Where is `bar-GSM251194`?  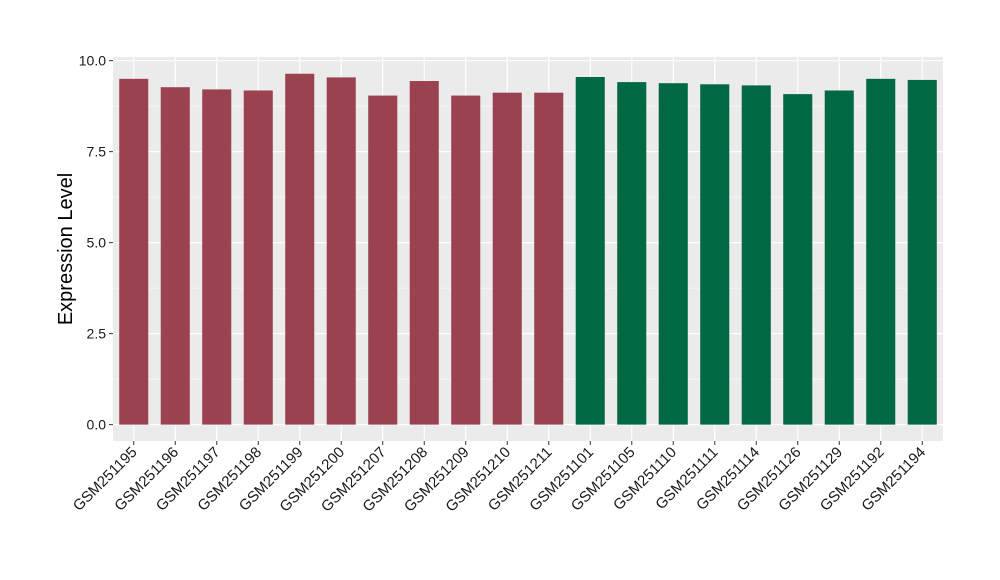
bar-GSM251194 is located at coordinates (922, 252).